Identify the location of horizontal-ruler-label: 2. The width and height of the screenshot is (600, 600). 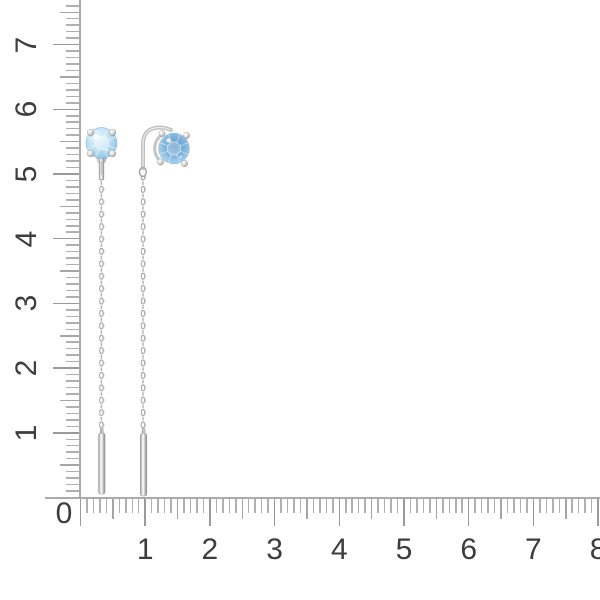
(210, 549).